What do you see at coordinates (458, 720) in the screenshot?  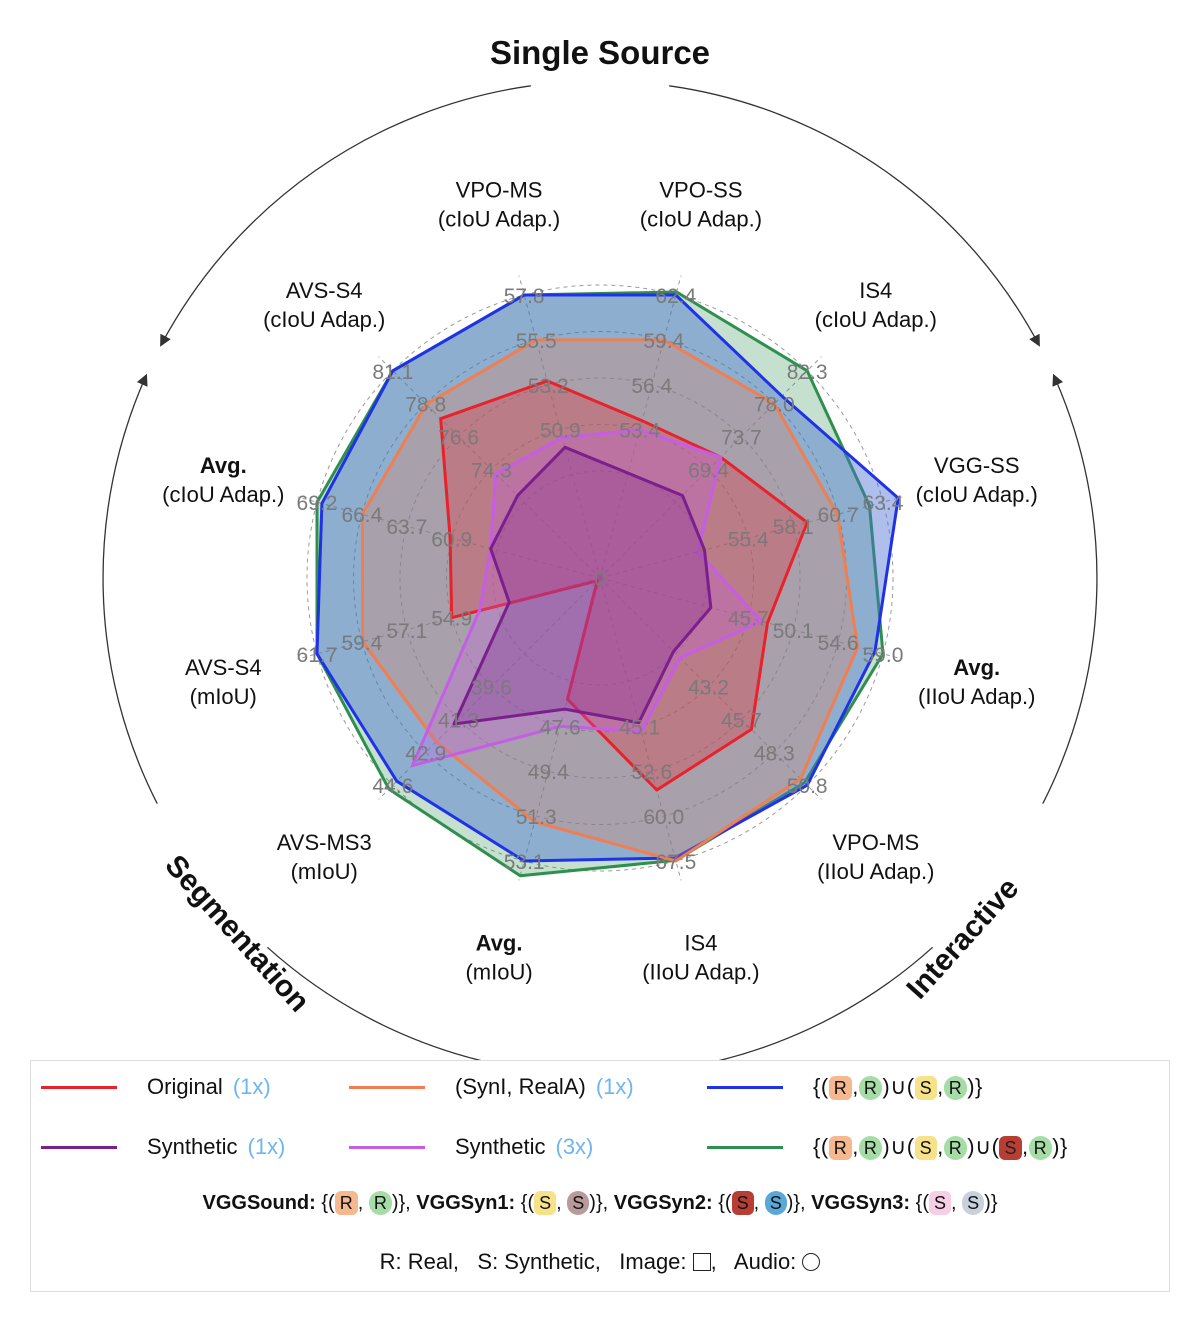 I see `tick-label: 41.3` at bounding box center [458, 720].